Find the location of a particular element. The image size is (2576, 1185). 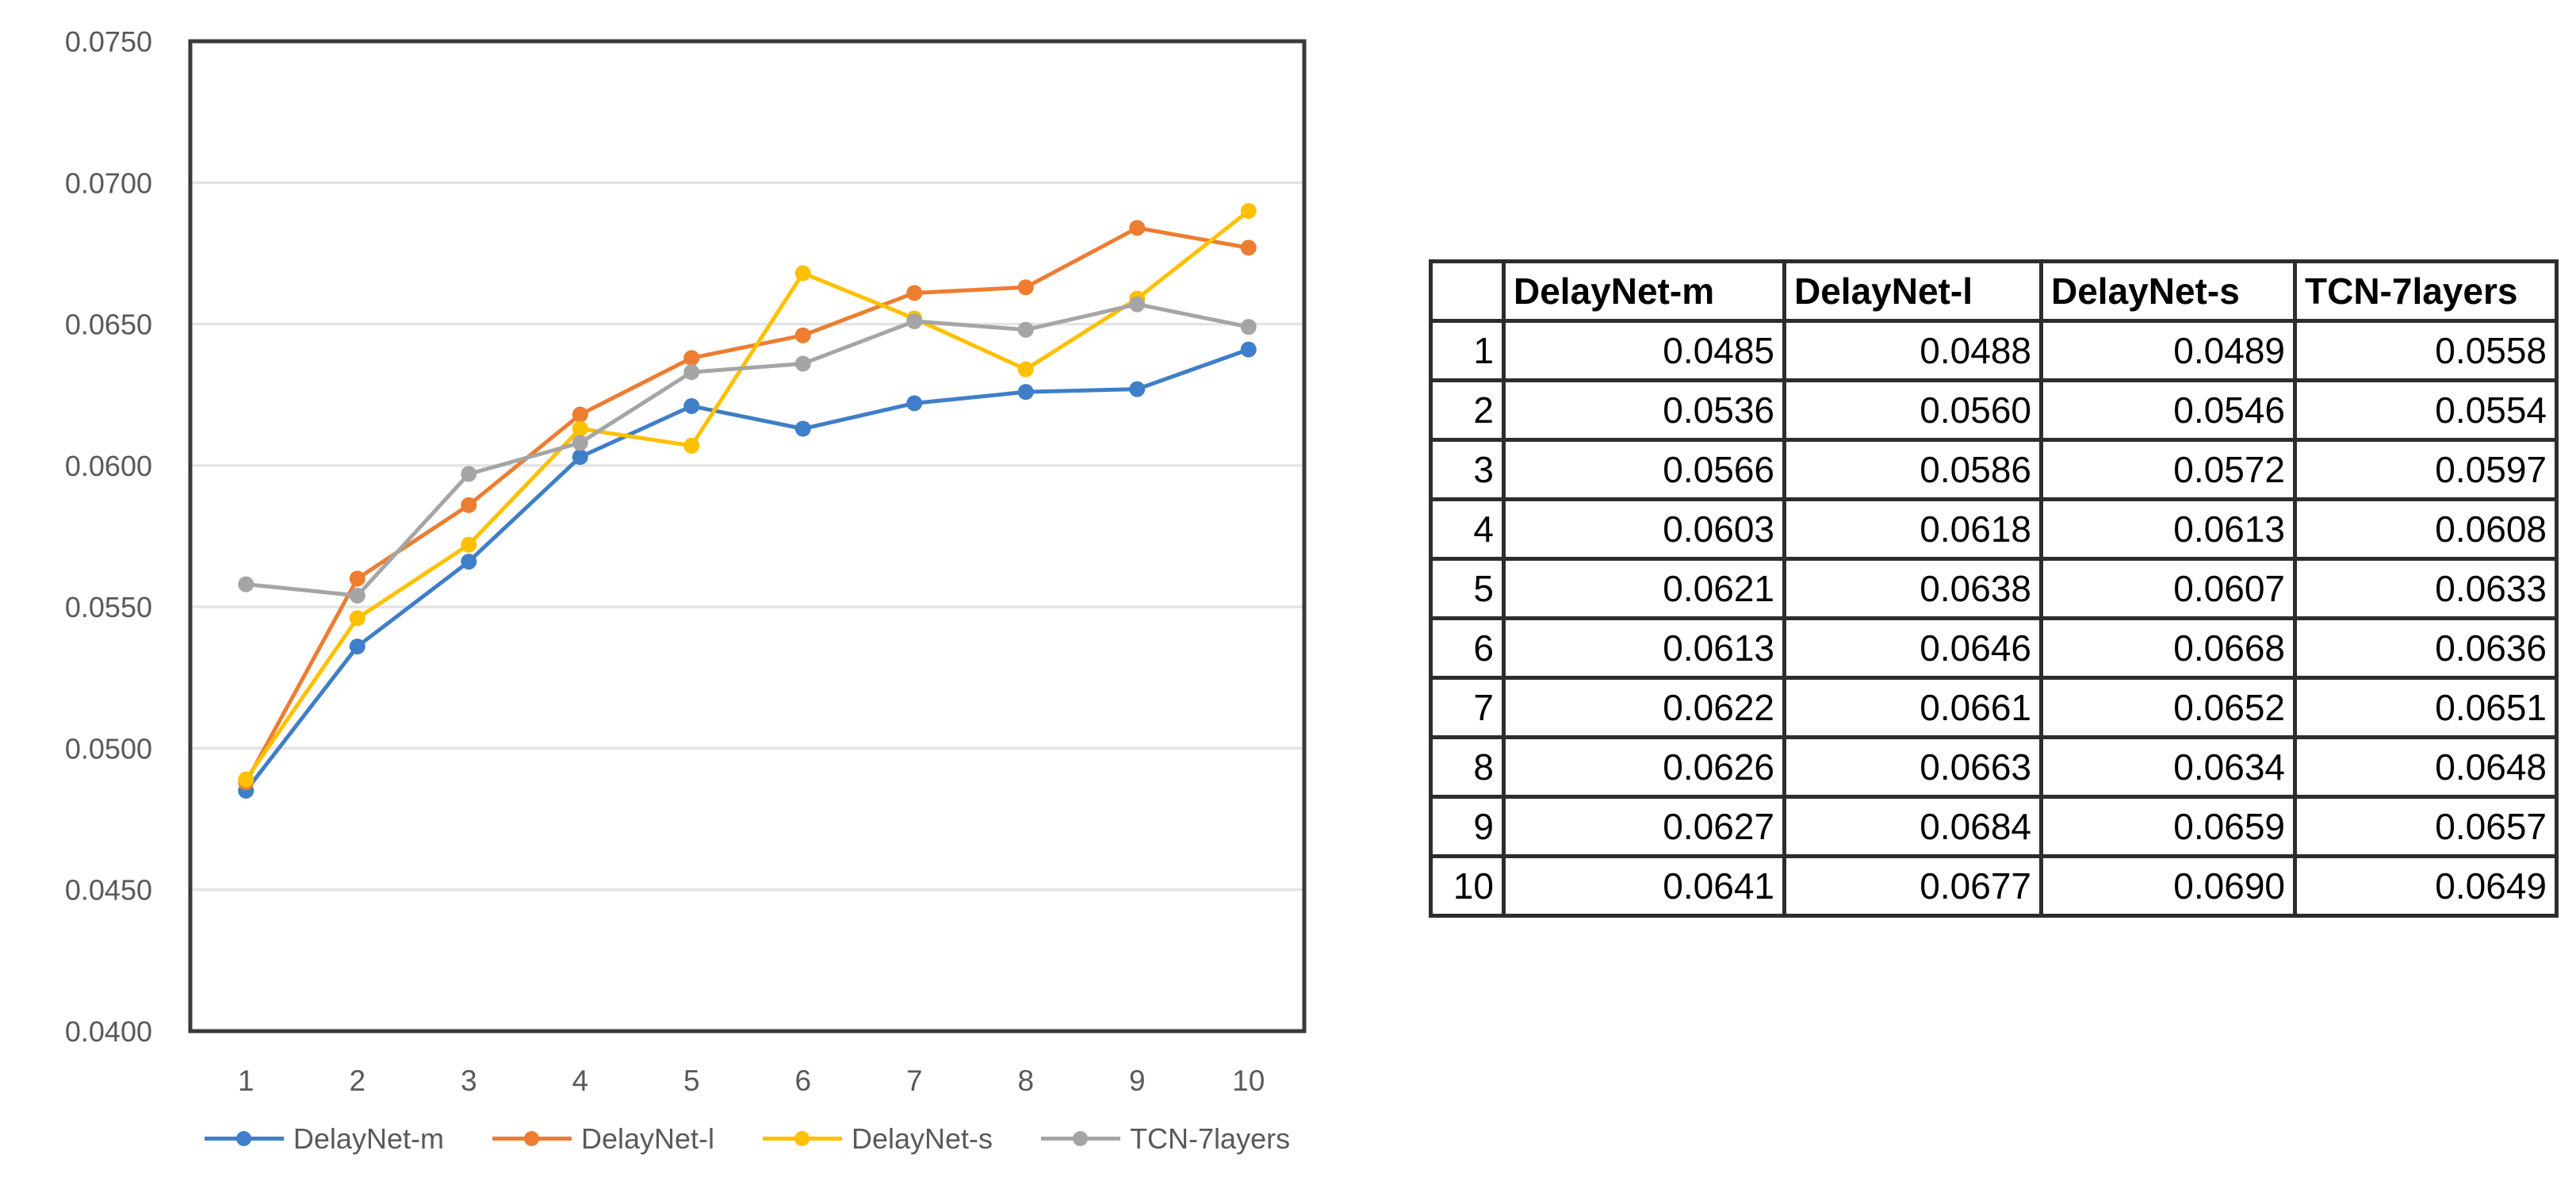

row-number-cell: 6 is located at coordinates (1467, 648).